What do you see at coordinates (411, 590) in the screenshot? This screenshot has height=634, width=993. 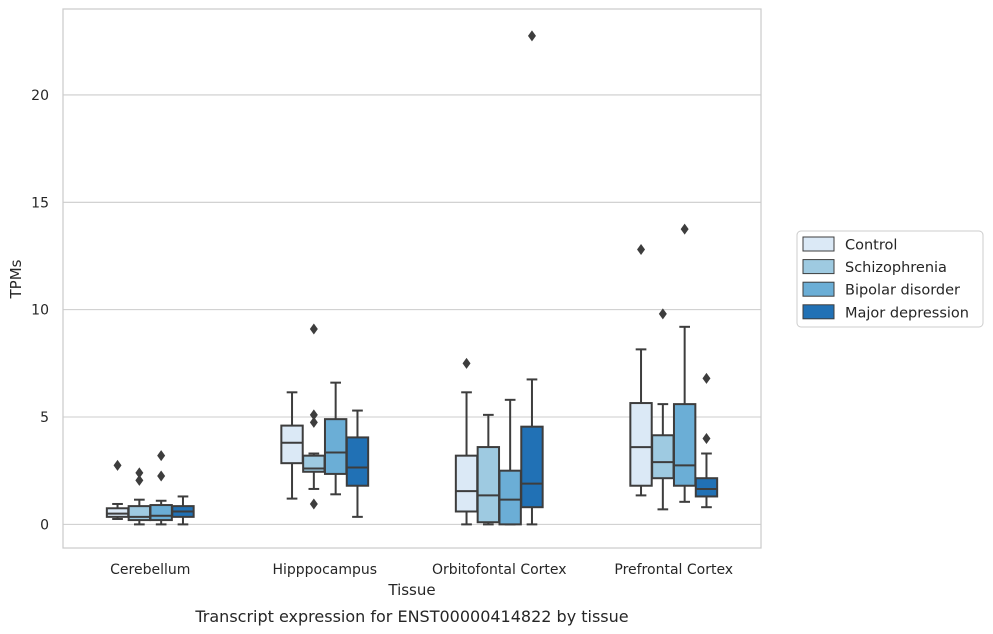 I see `x-axis-label: Tissue` at bounding box center [411, 590].